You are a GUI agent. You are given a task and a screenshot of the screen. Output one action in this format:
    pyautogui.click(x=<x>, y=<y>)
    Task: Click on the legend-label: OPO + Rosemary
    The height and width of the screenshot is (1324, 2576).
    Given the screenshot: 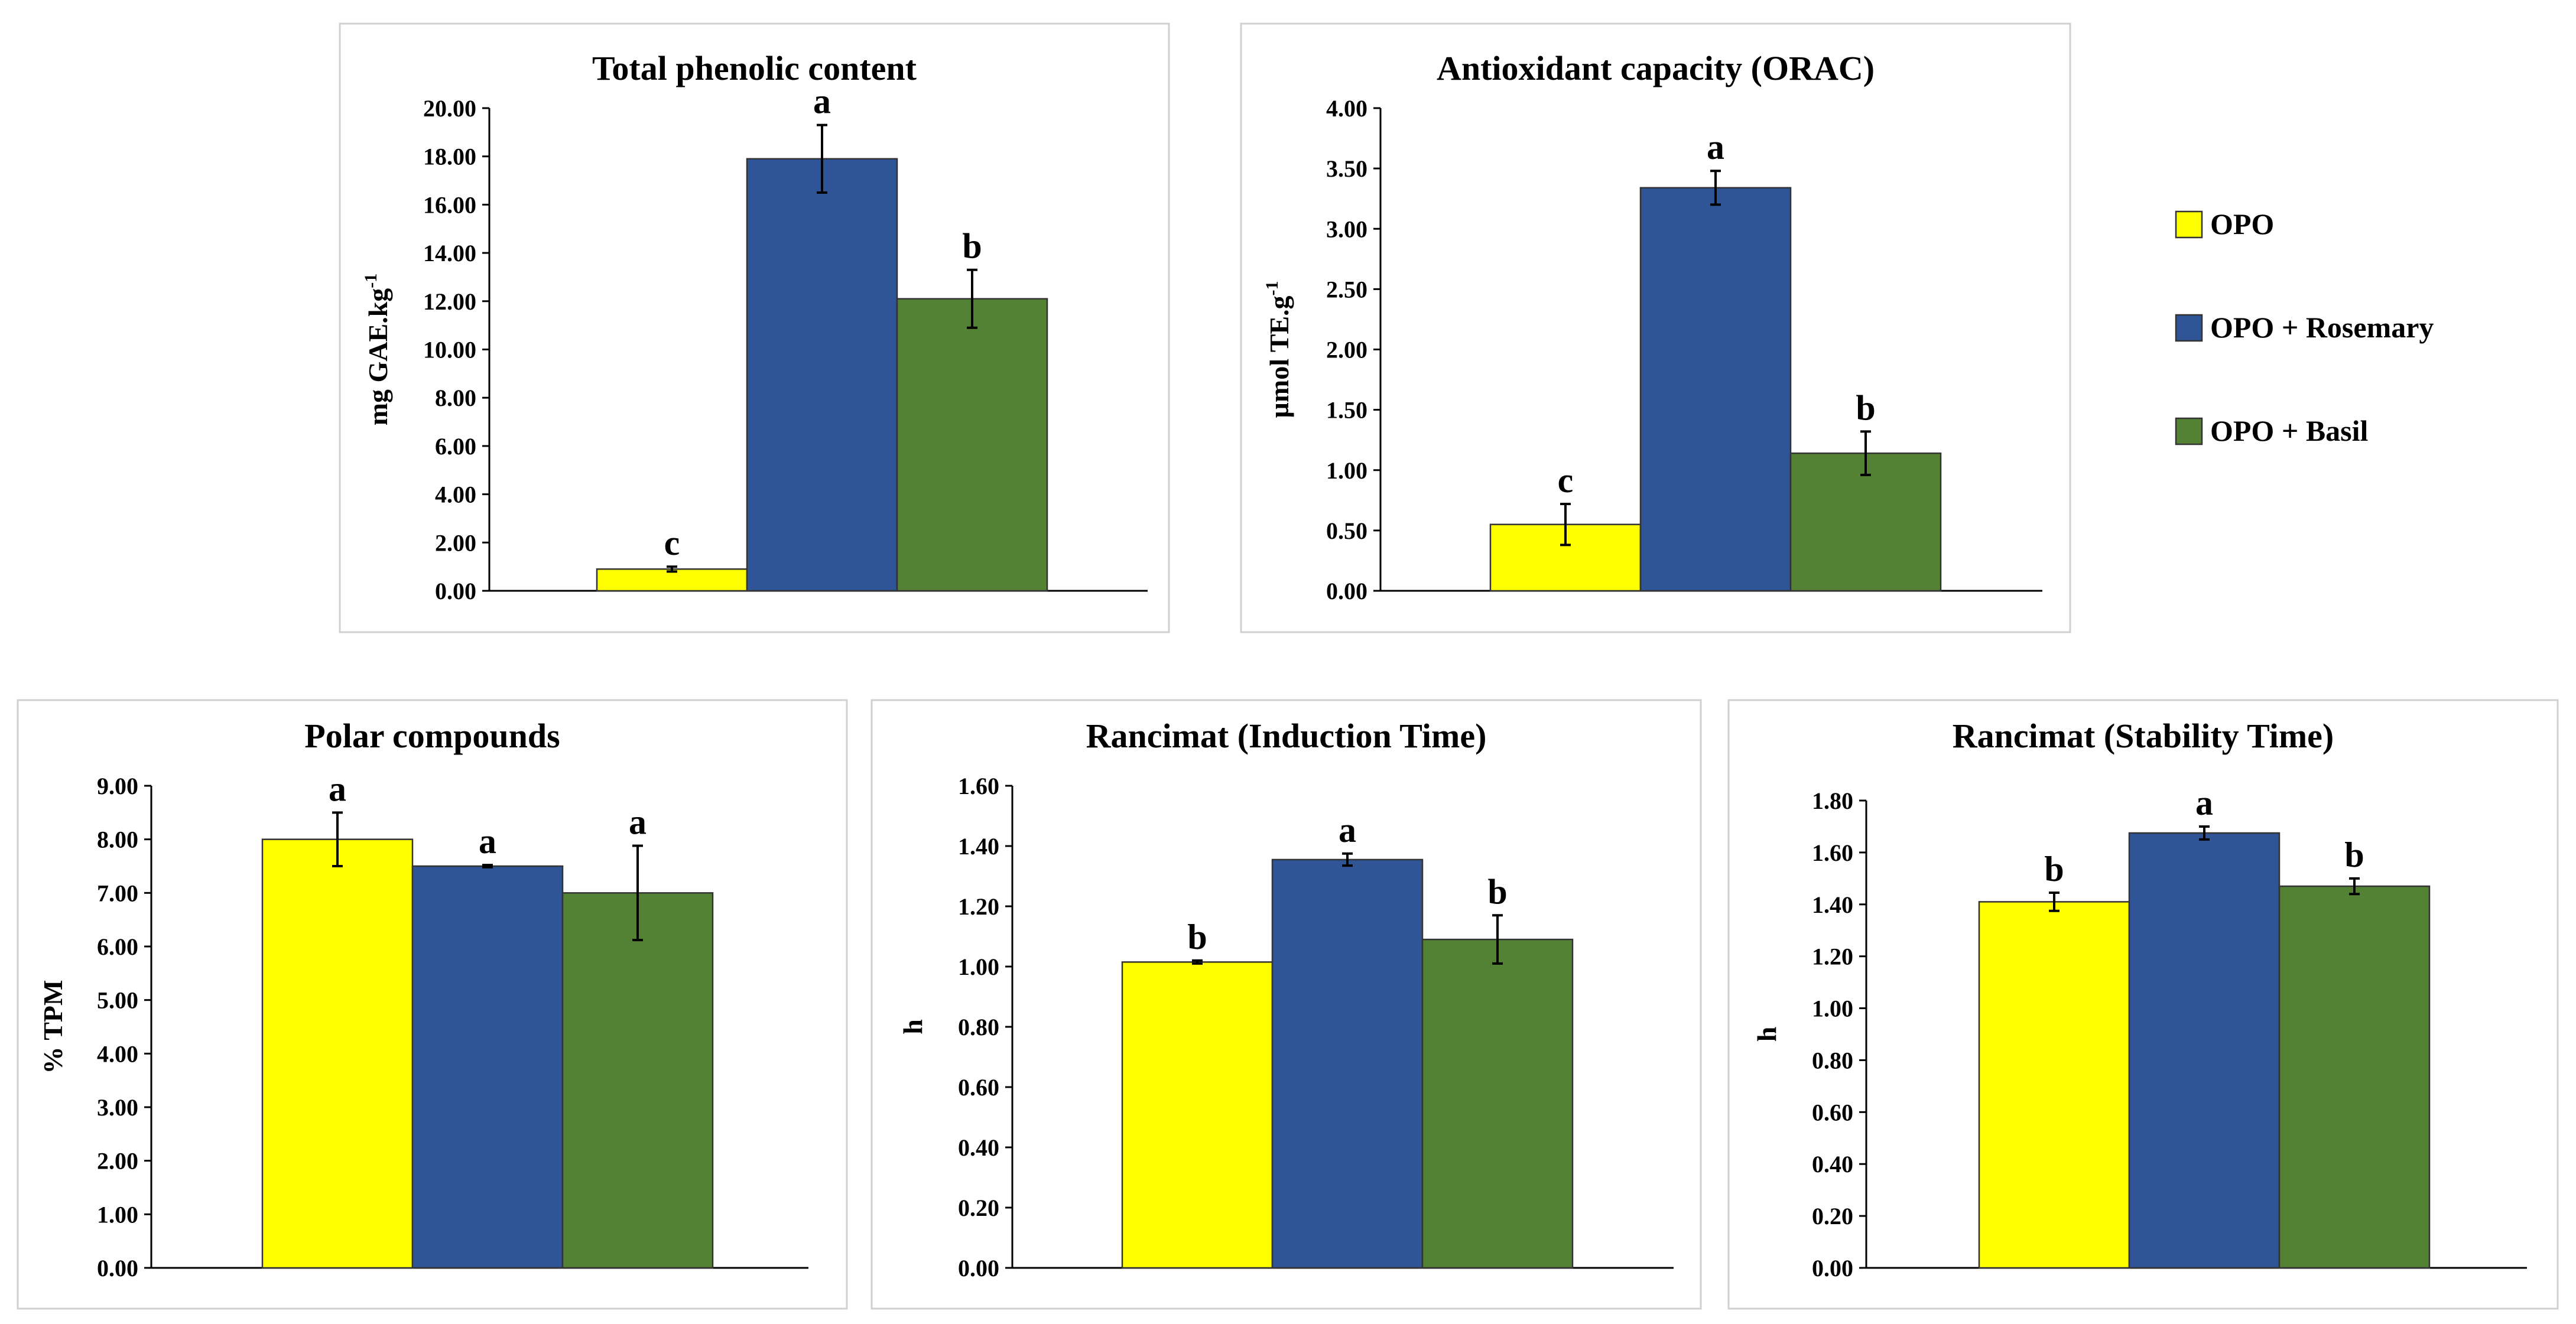 What is the action you would take?
    pyautogui.click(x=2322, y=327)
    